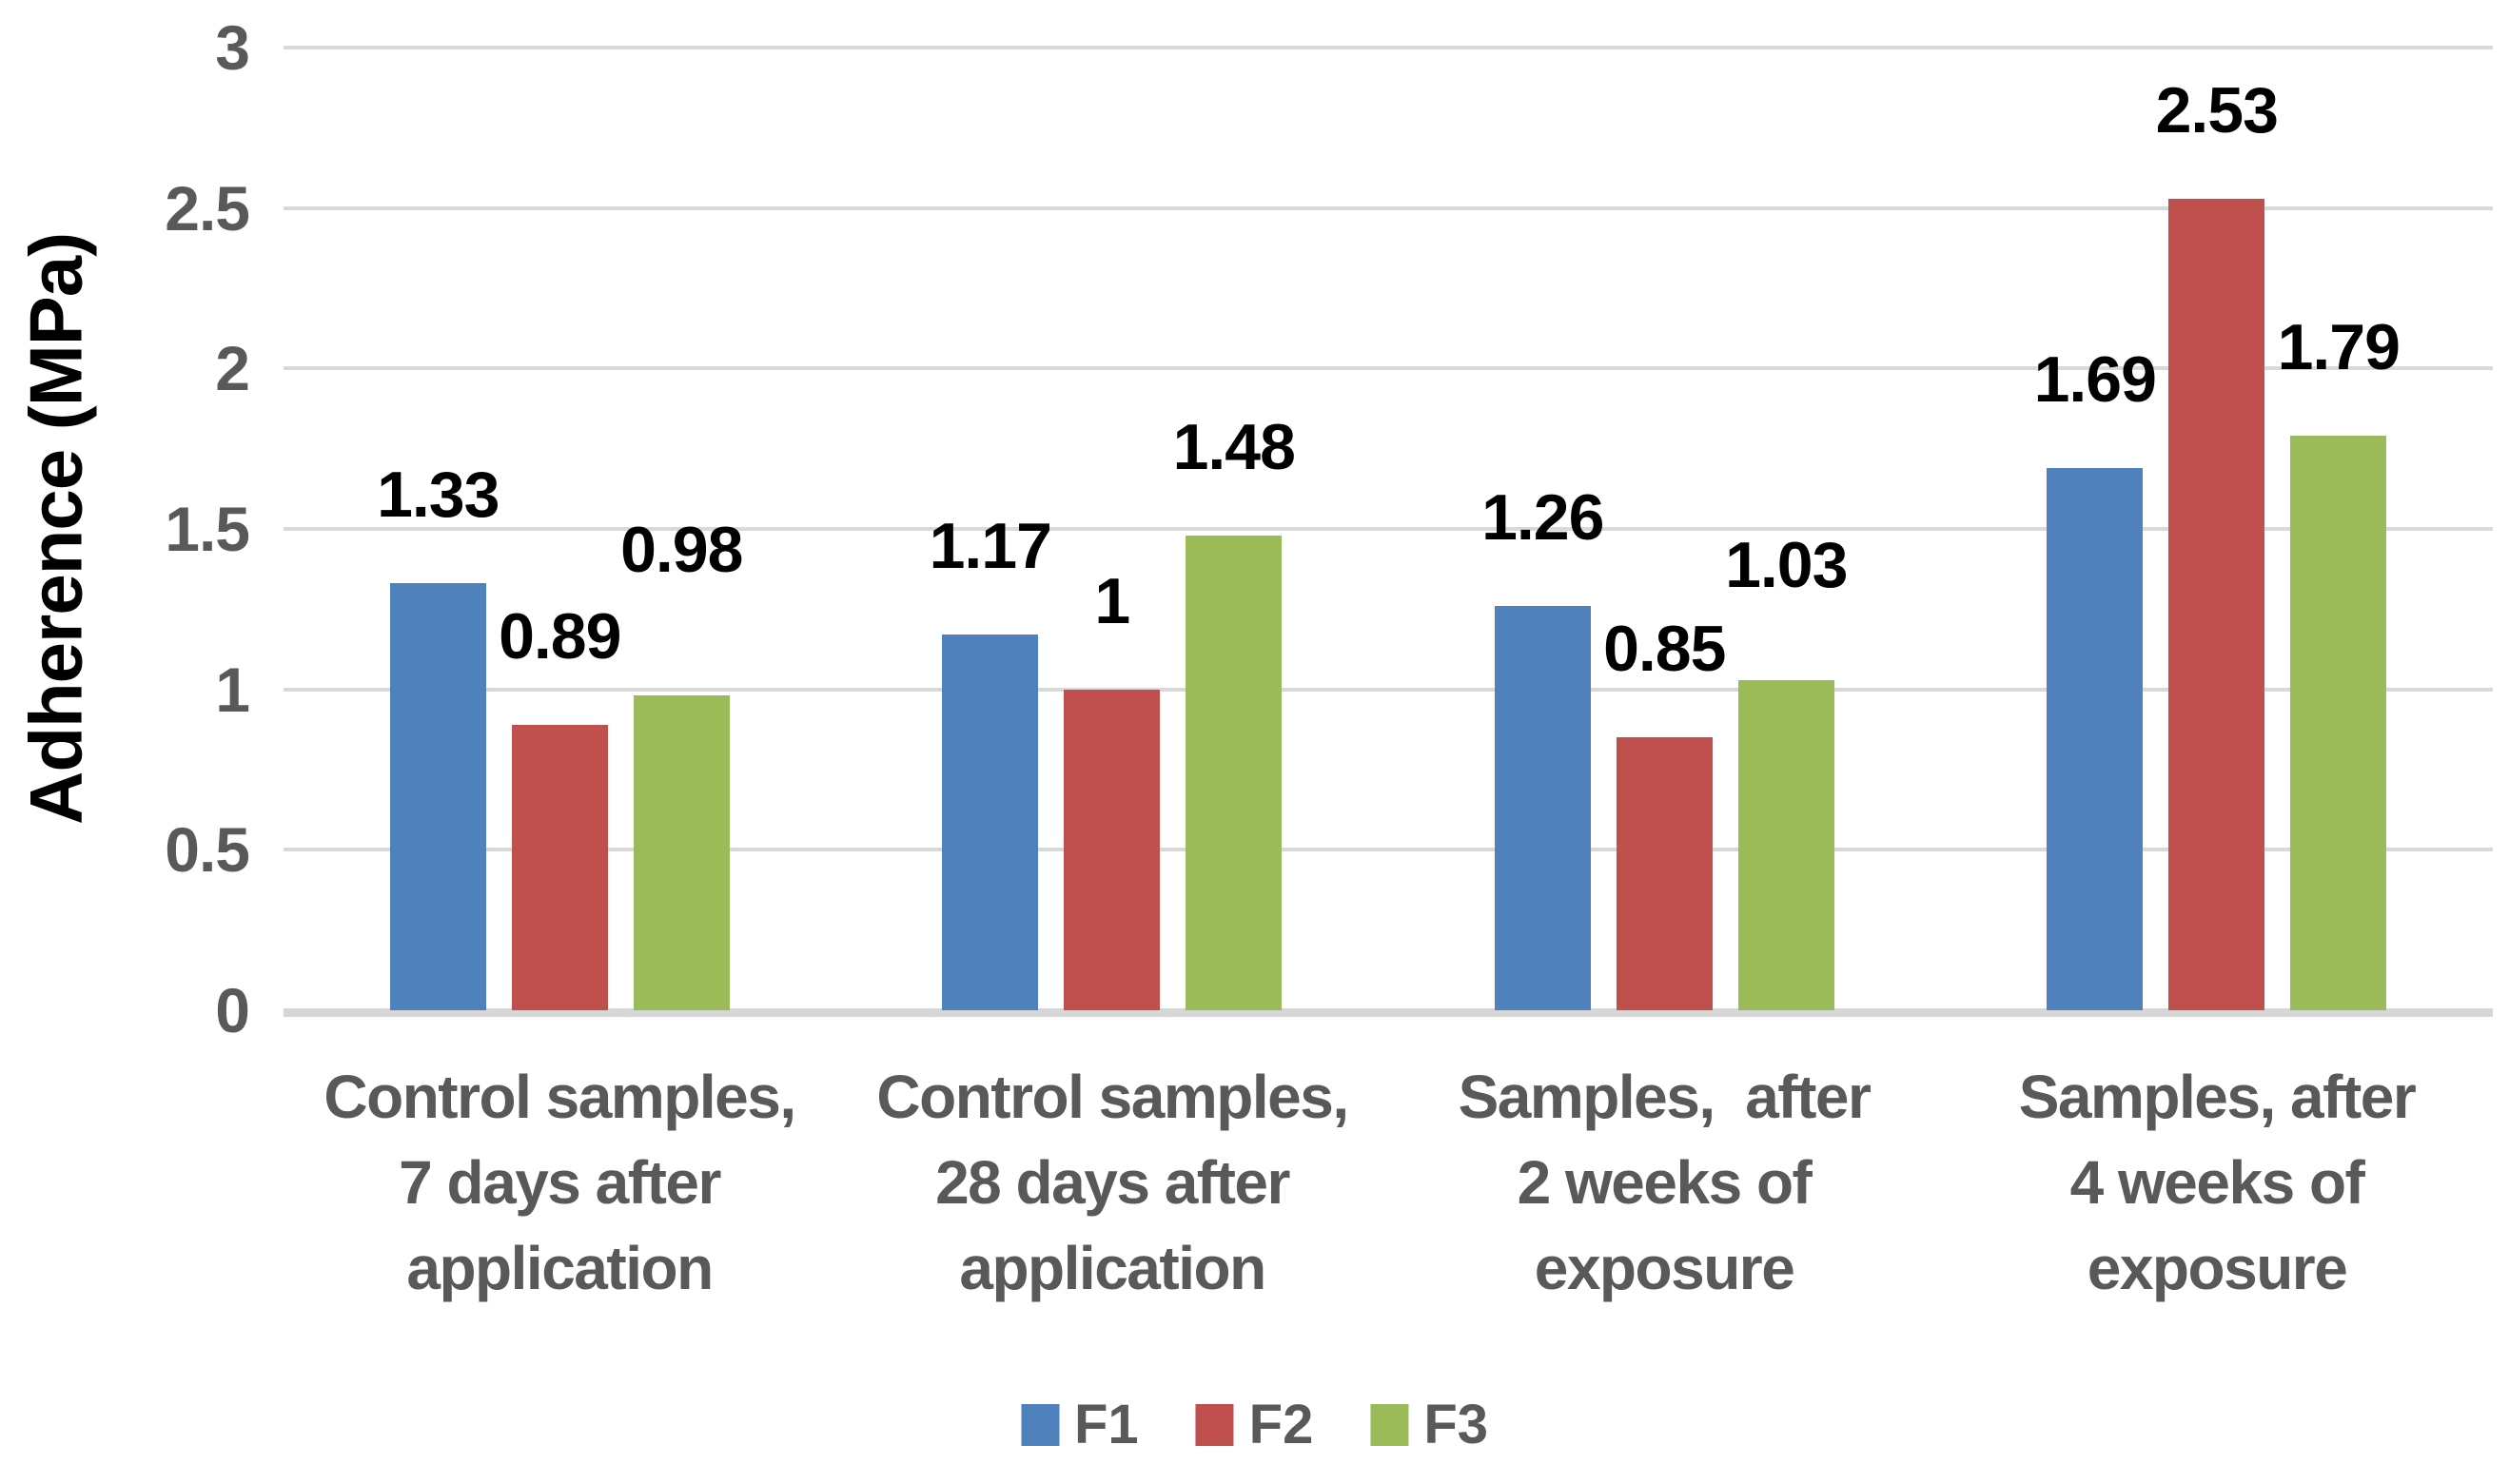  I want to click on legend-item-f2: F2, so click(1254, 1424).